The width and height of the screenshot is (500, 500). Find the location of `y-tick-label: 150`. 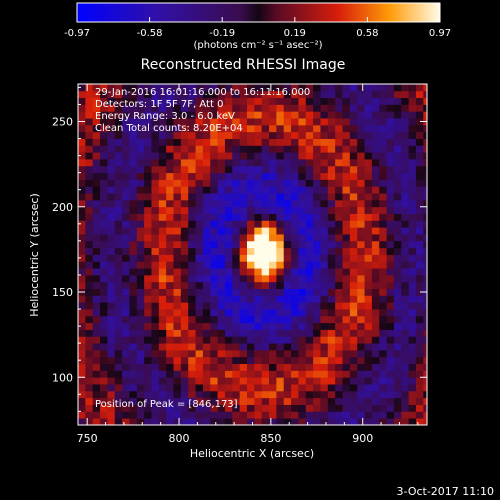

y-tick-label: 150 is located at coordinates (62, 292).